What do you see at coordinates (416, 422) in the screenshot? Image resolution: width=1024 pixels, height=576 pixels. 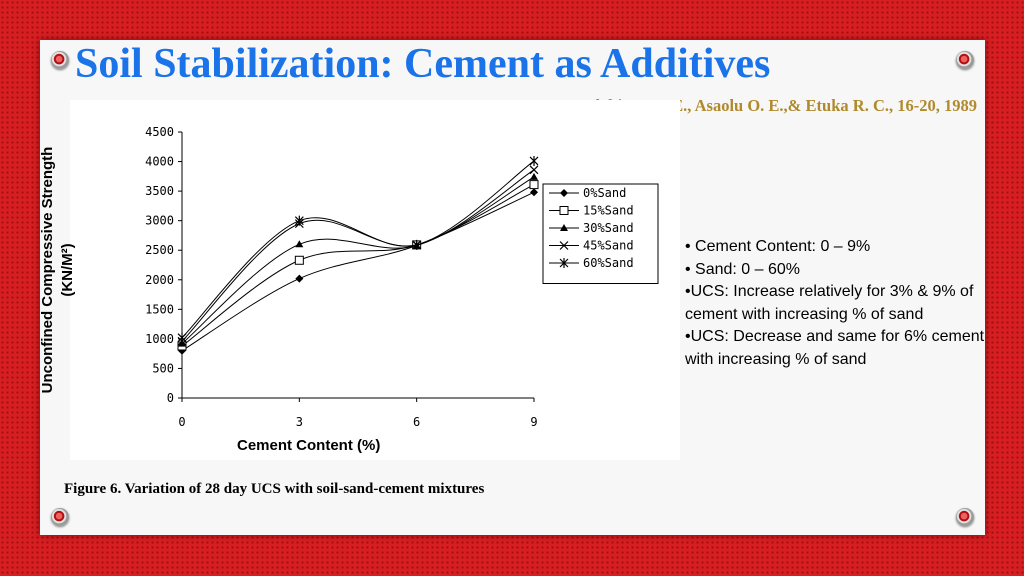 I see `x-tick-label: 6` at bounding box center [416, 422].